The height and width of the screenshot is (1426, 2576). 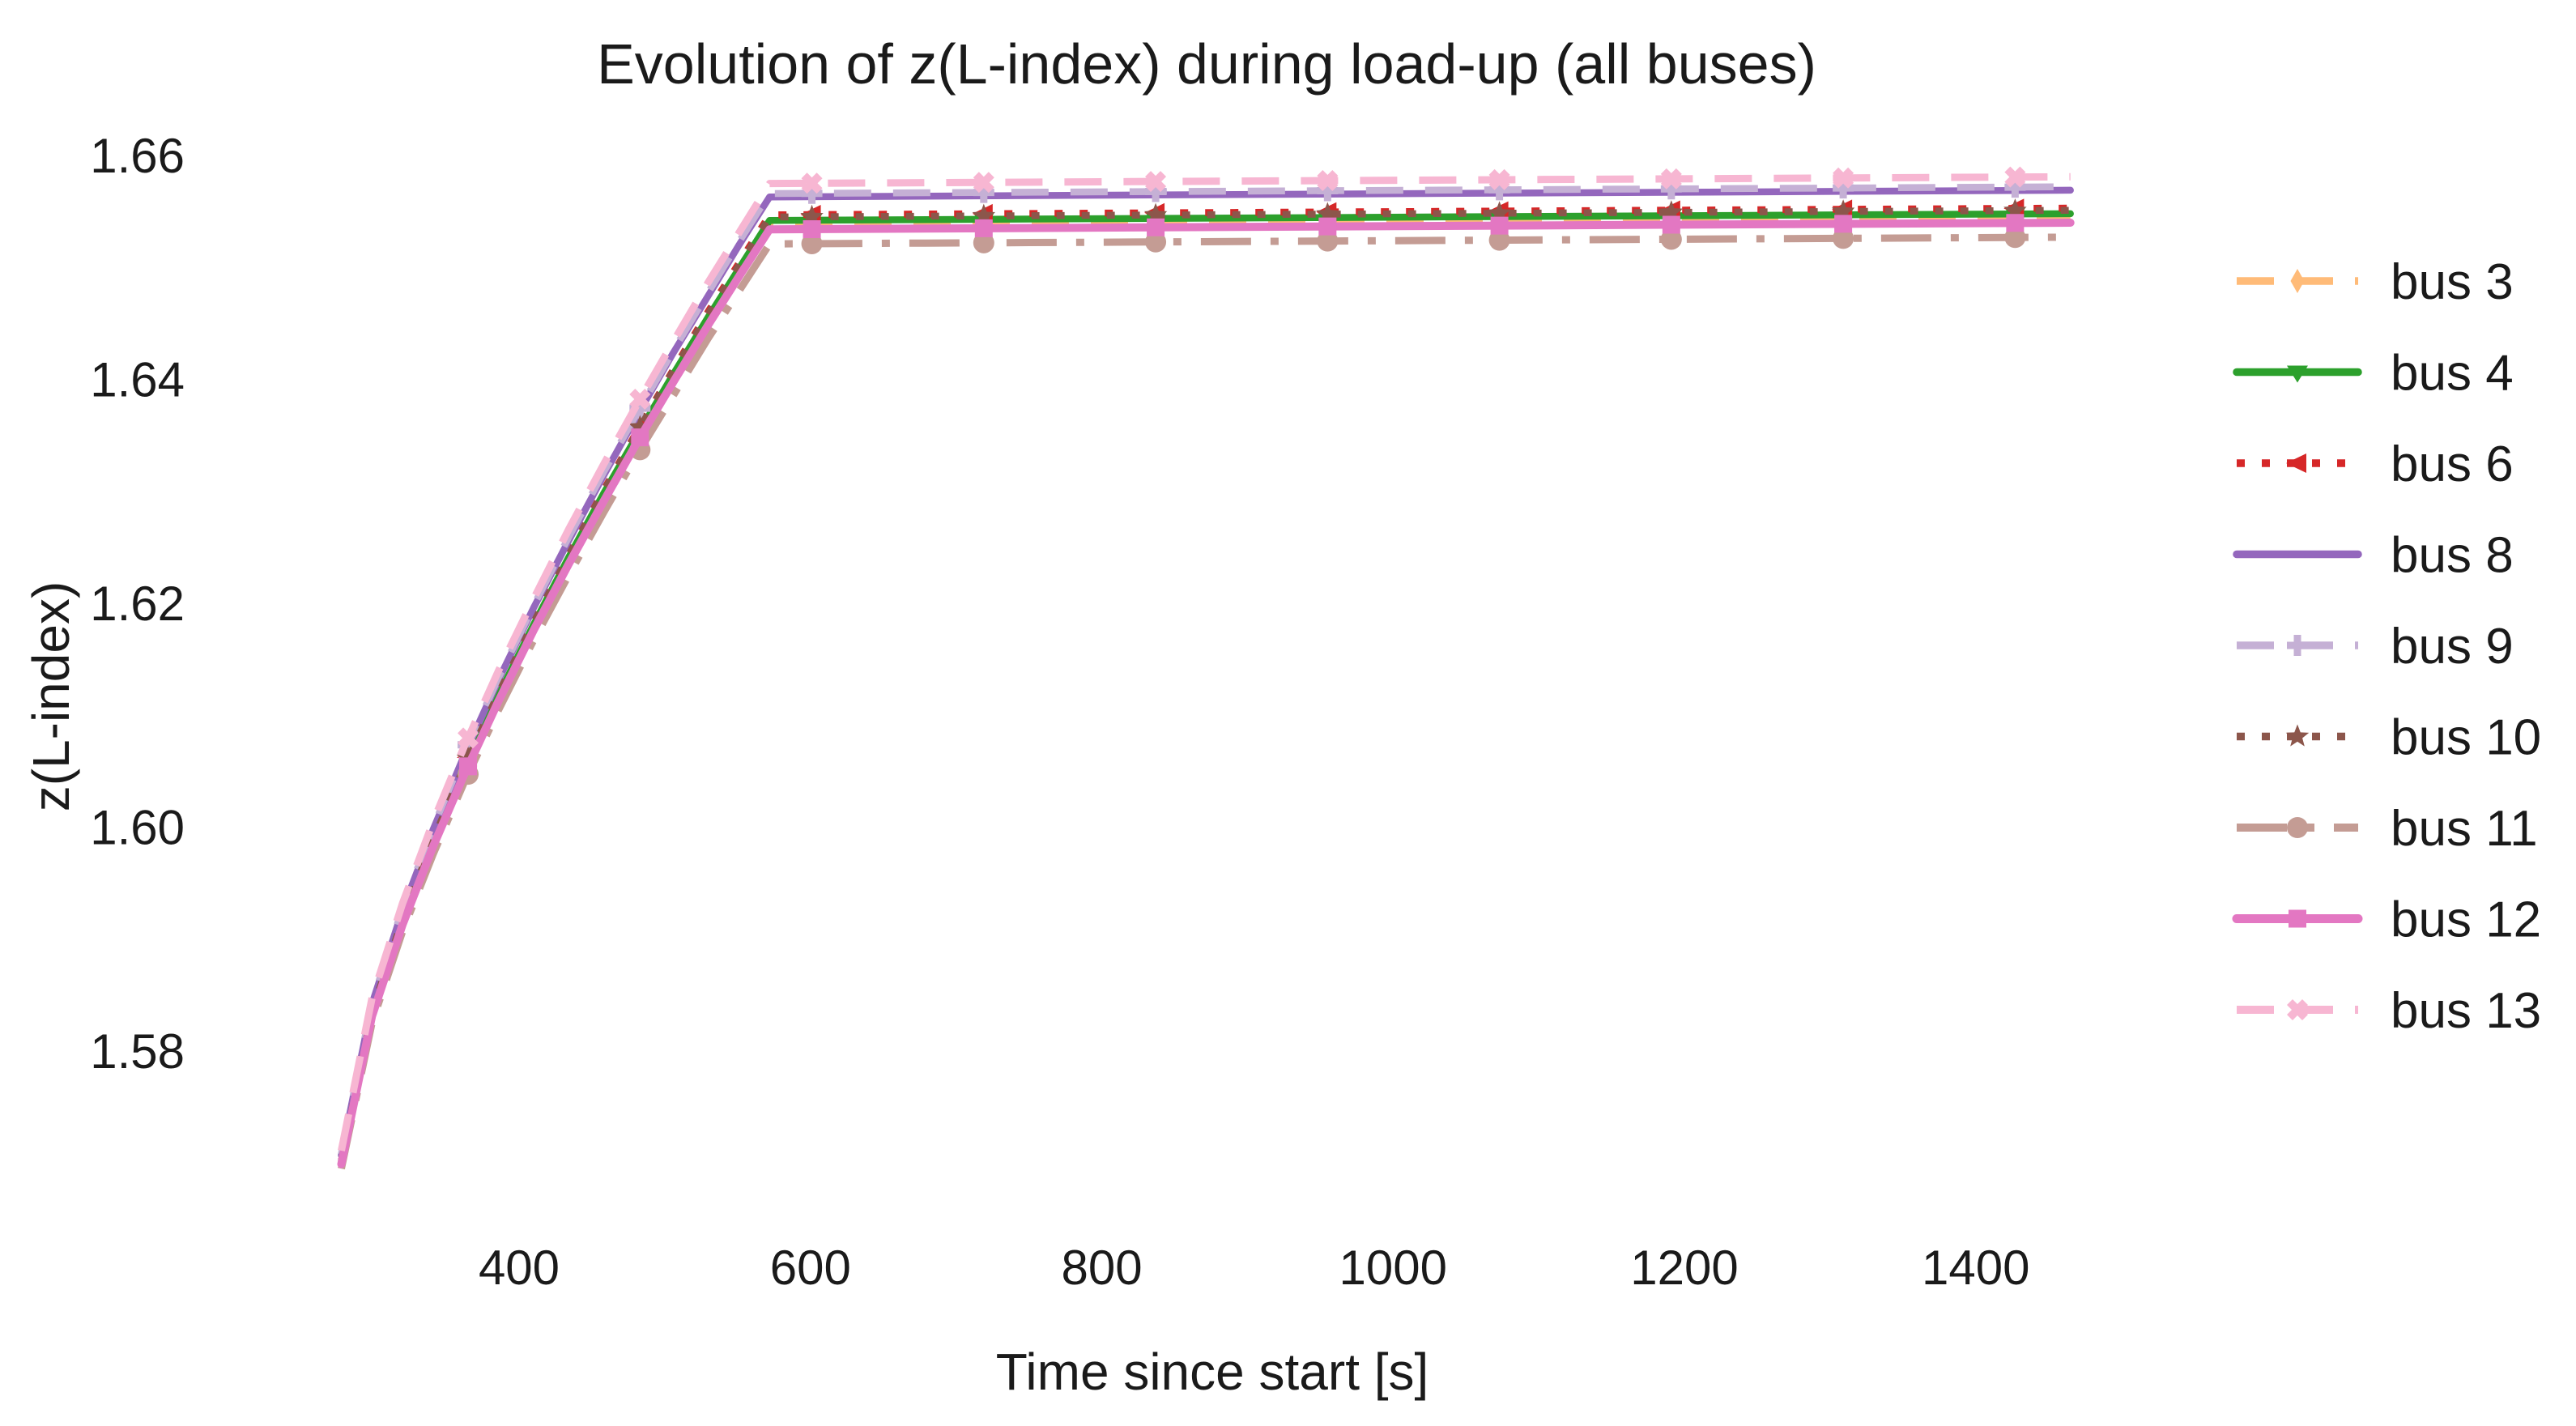 I want to click on legend-entry-bus-6: bus 6, so click(x=2375, y=464).